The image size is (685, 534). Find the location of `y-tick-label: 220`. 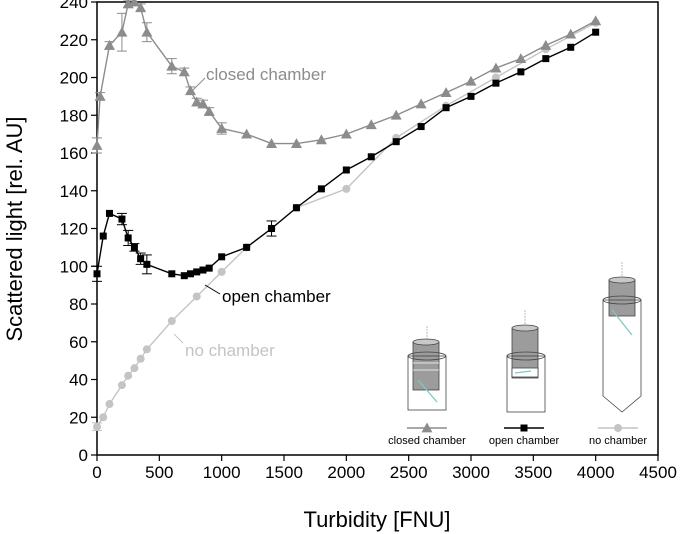

y-tick-label: 220 is located at coordinates (74, 40).